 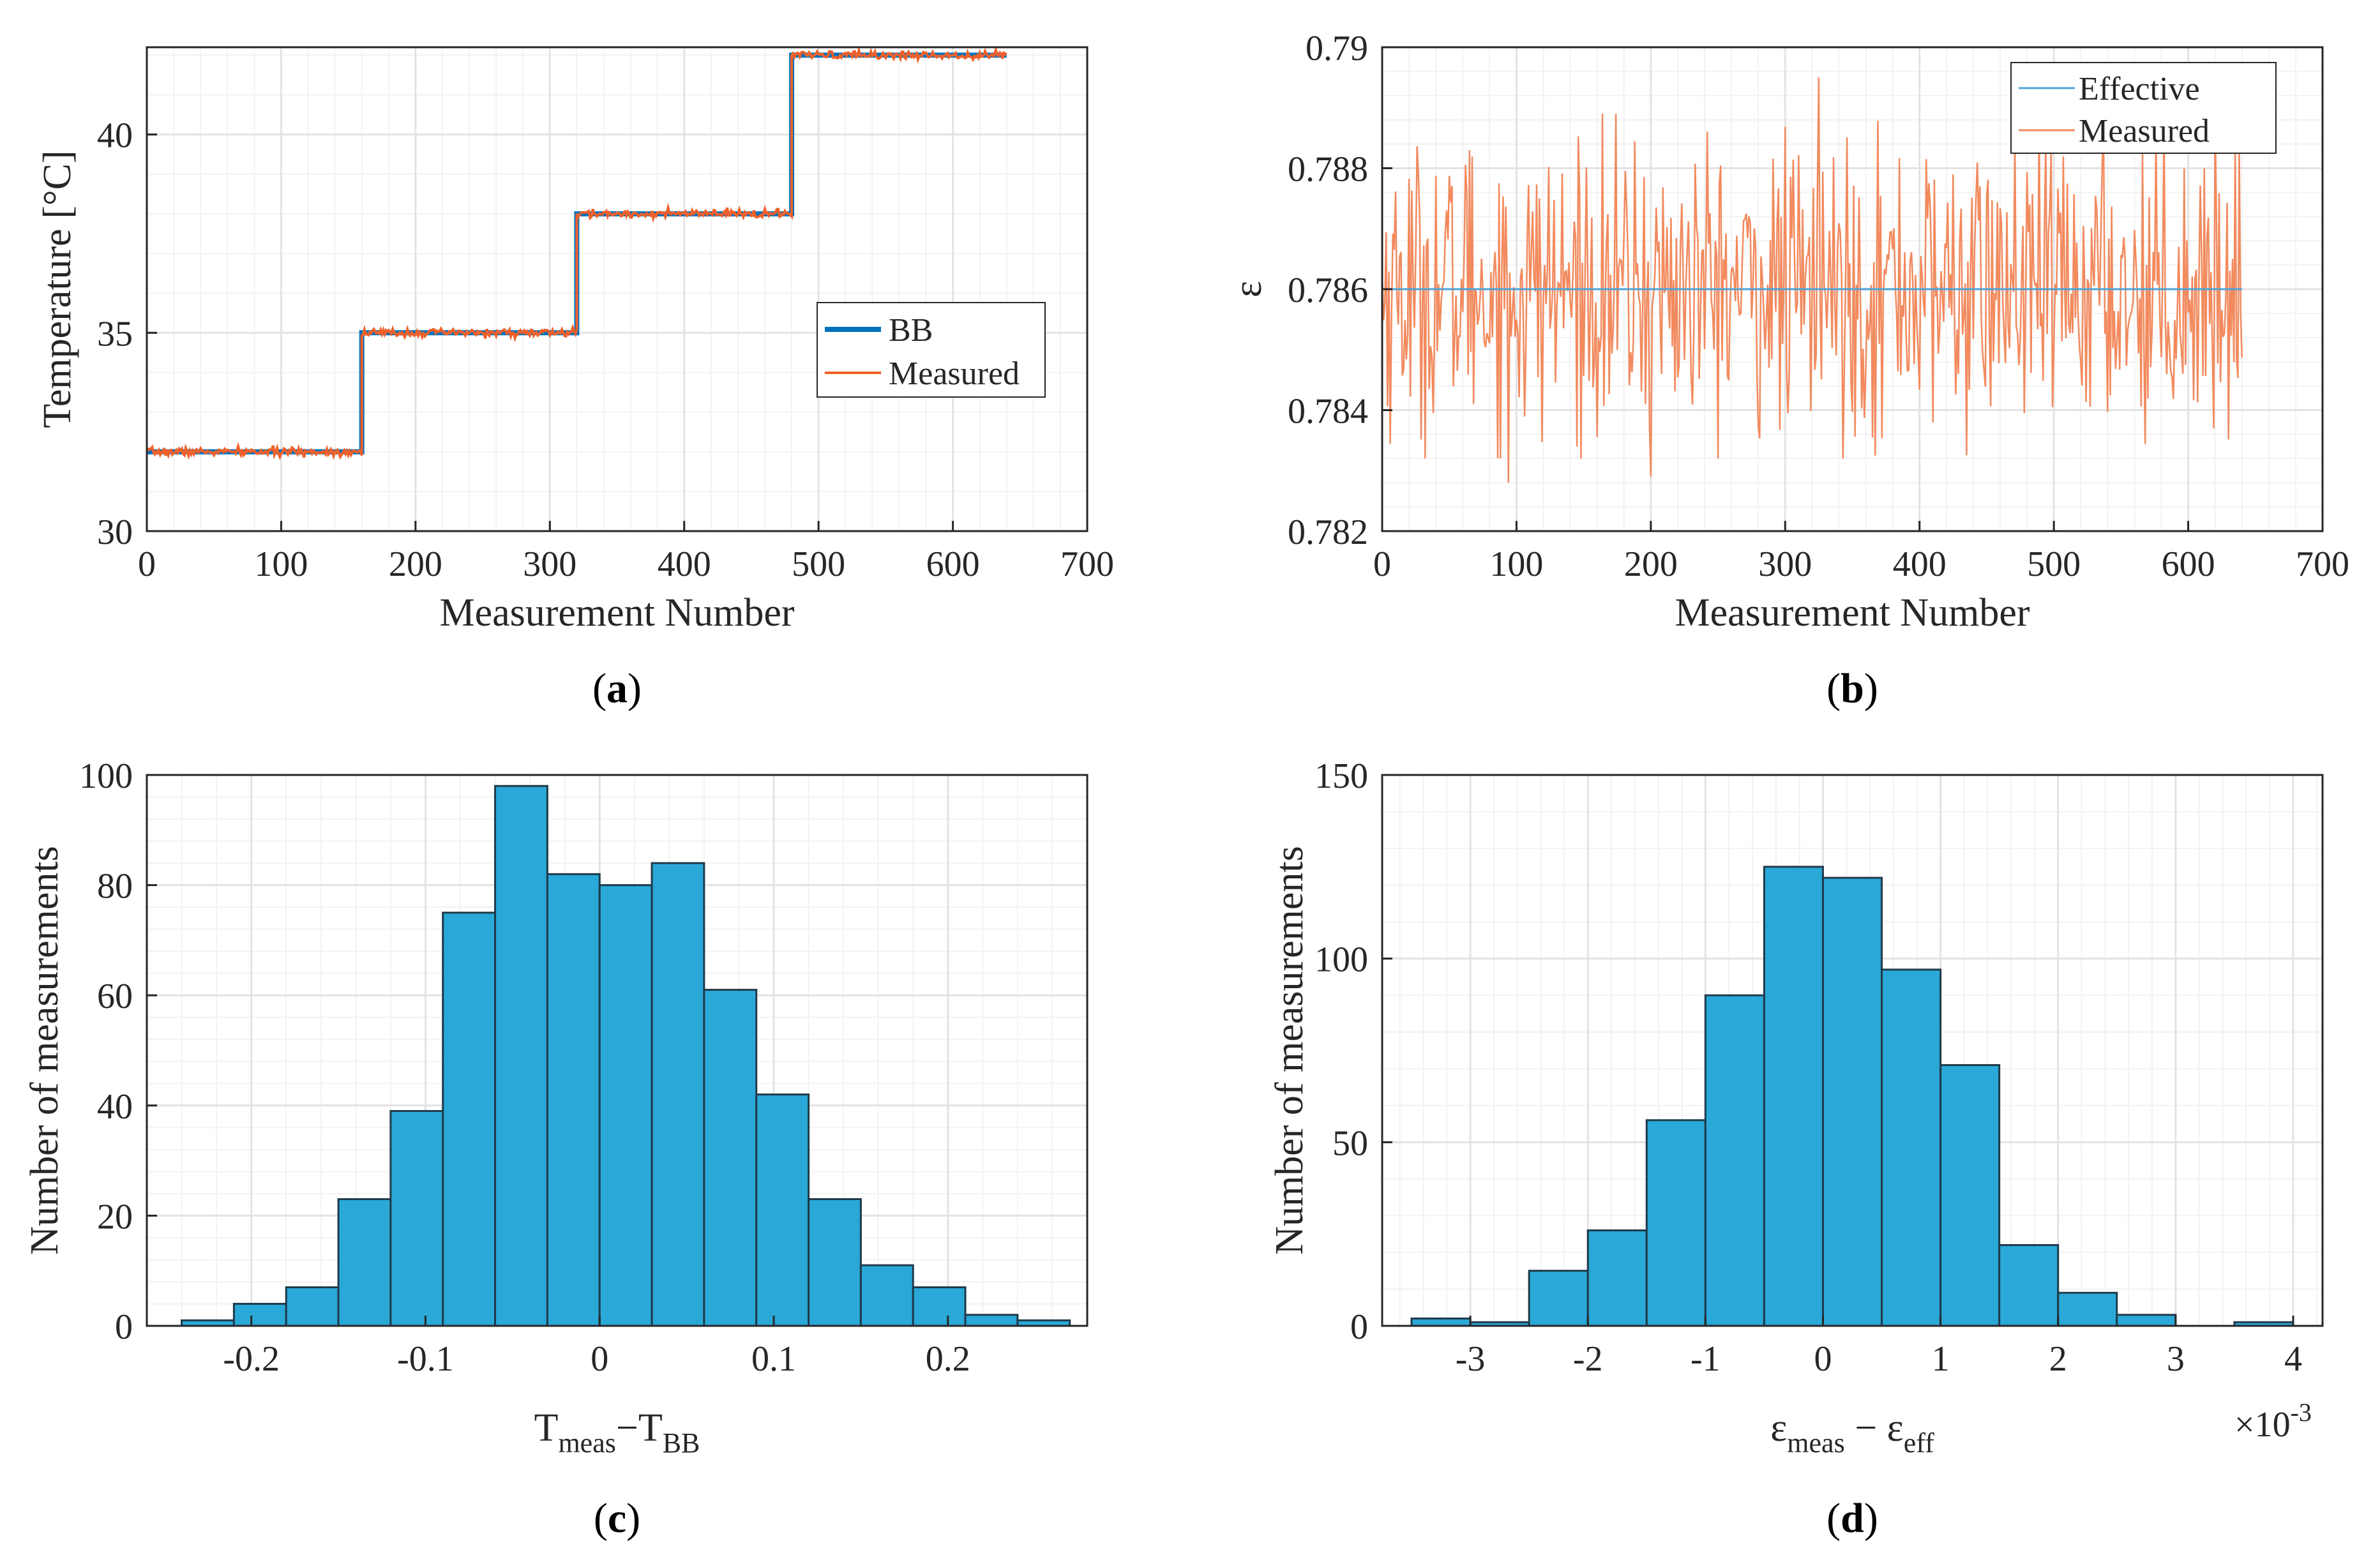 I want to click on legend-label-bb: BB, so click(x=911, y=330).